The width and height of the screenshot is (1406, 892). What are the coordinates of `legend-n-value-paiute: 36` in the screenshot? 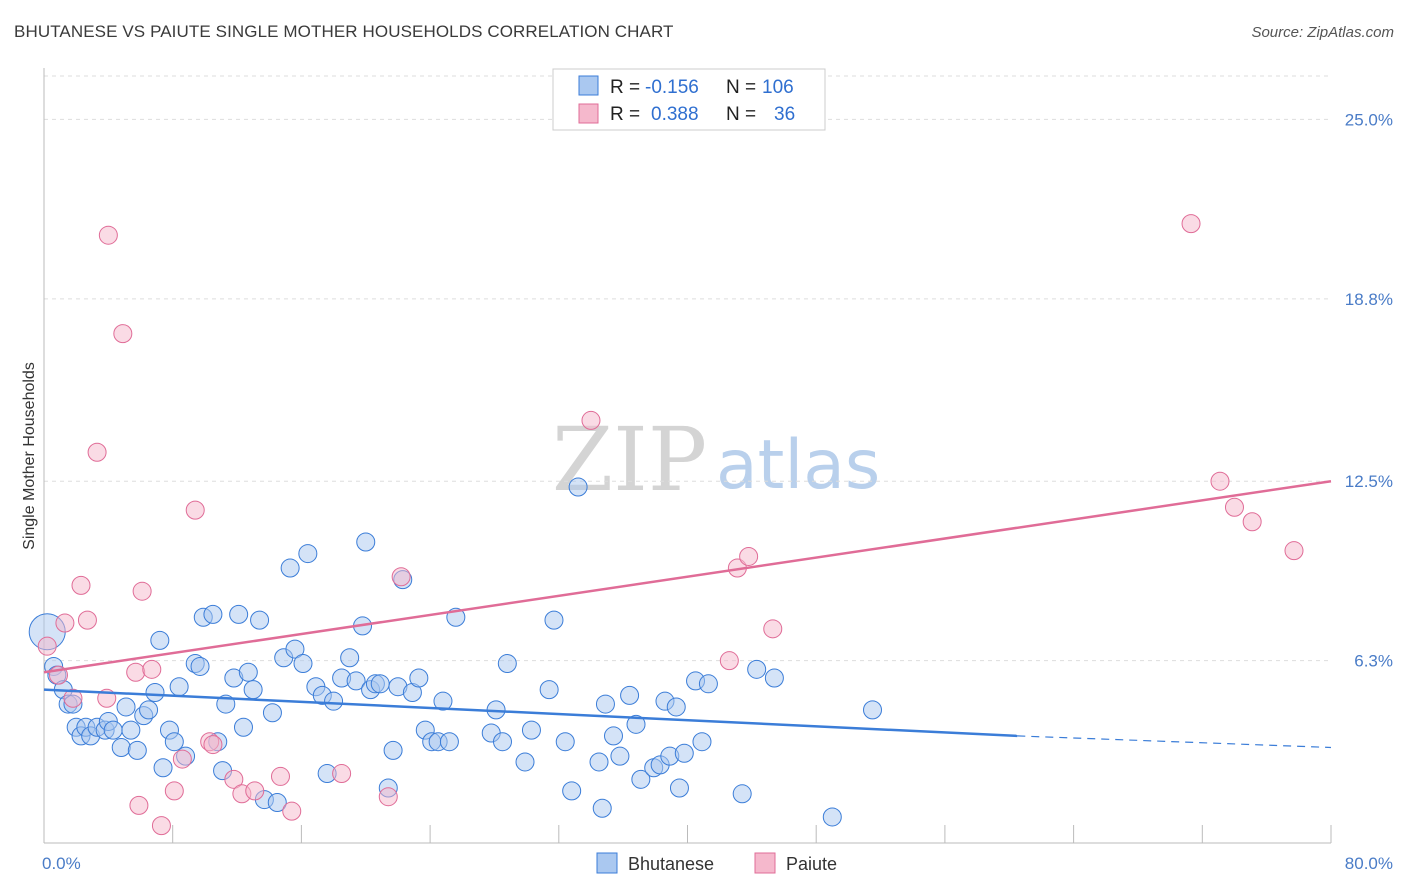 It's located at (784, 114).